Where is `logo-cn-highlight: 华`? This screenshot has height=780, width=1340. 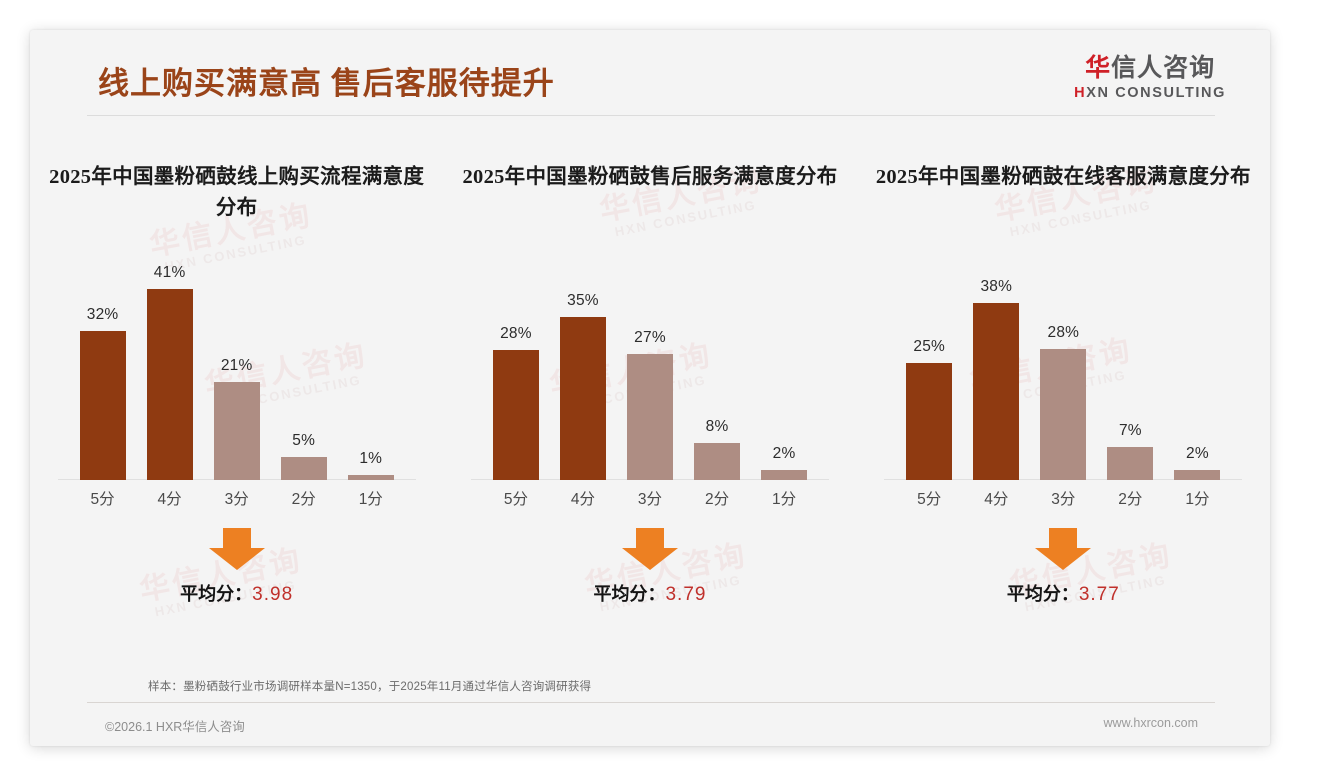
logo-cn-highlight: 华 is located at coordinates (1098, 68).